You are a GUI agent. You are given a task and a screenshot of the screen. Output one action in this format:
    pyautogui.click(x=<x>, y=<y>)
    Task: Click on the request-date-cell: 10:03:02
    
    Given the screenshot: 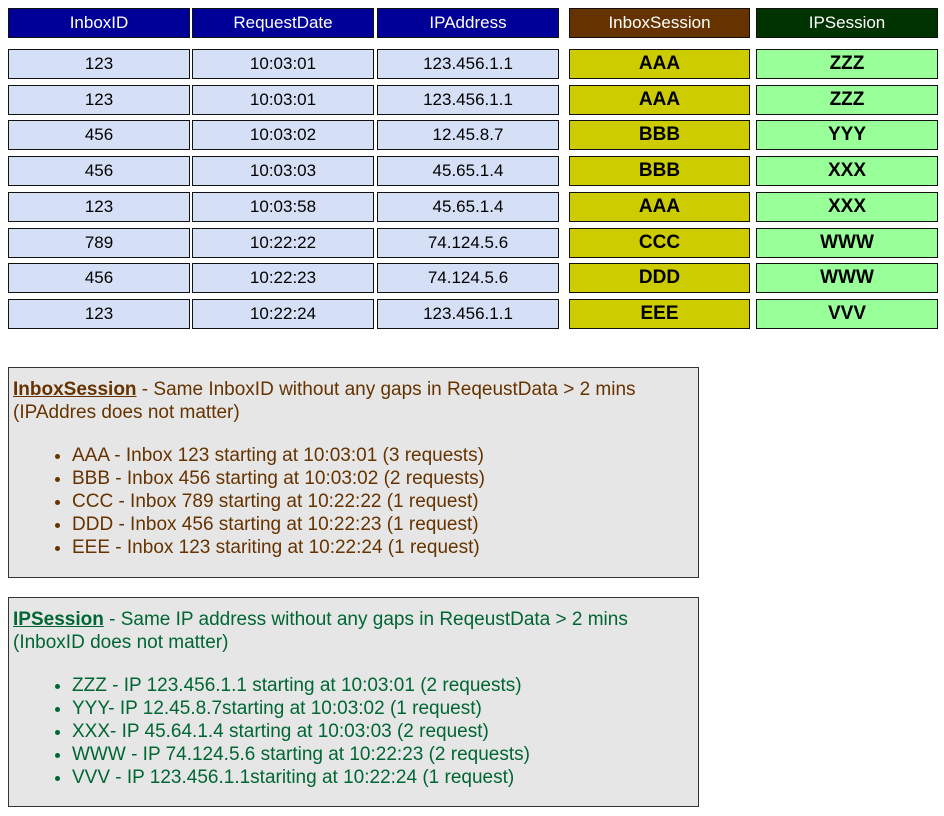 What is the action you would take?
    pyautogui.click(x=283, y=135)
    